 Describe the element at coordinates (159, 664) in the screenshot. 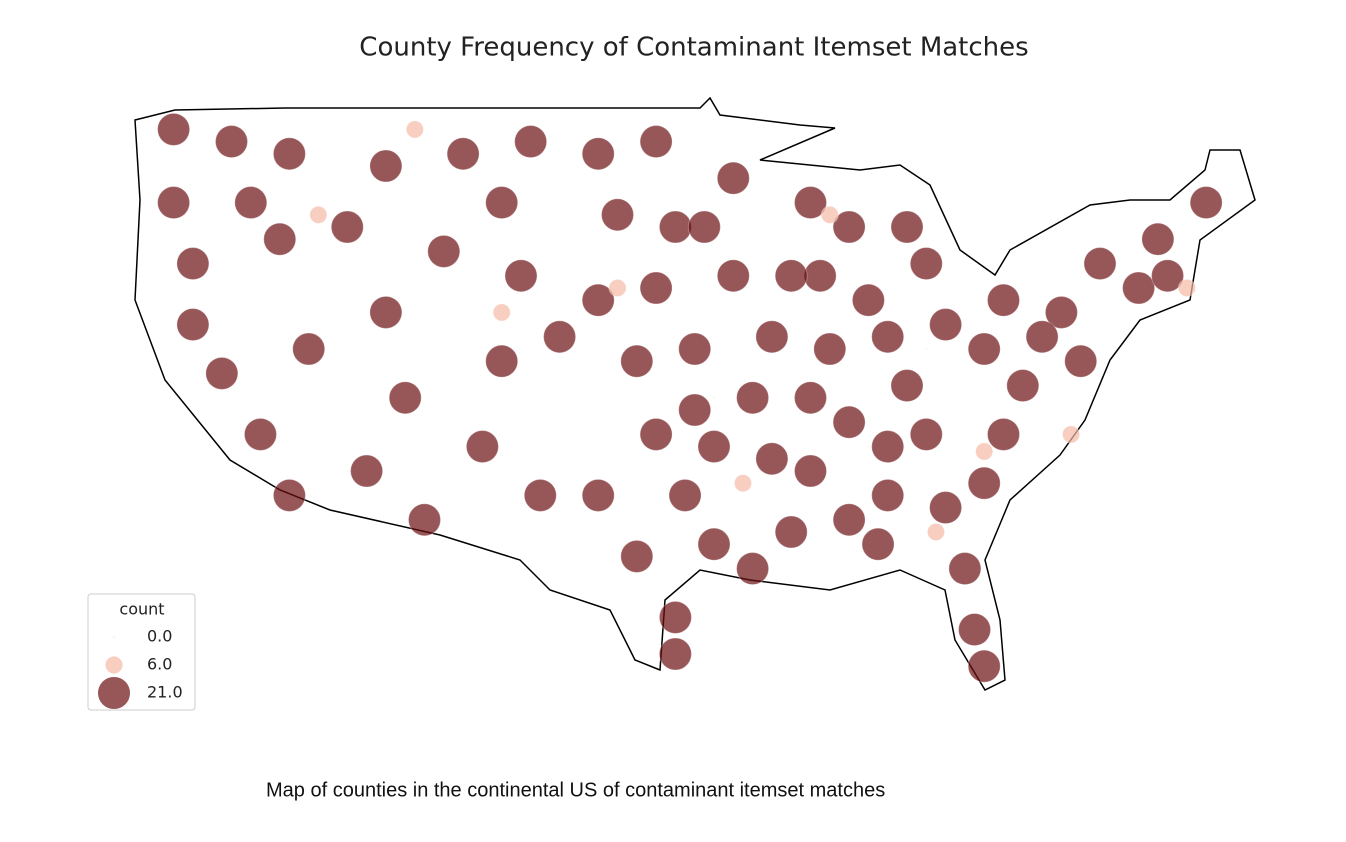

I see `legend-label: 6.0` at that location.